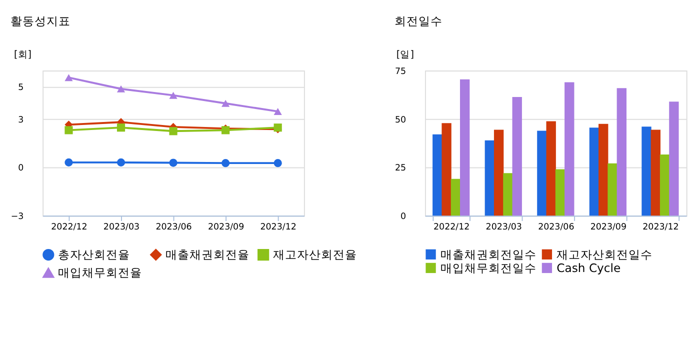 The height and width of the screenshot is (342, 697). Describe the element at coordinates (314, 255) in the screenshot. I see `legend-label: 재고자산회전율` at that location.